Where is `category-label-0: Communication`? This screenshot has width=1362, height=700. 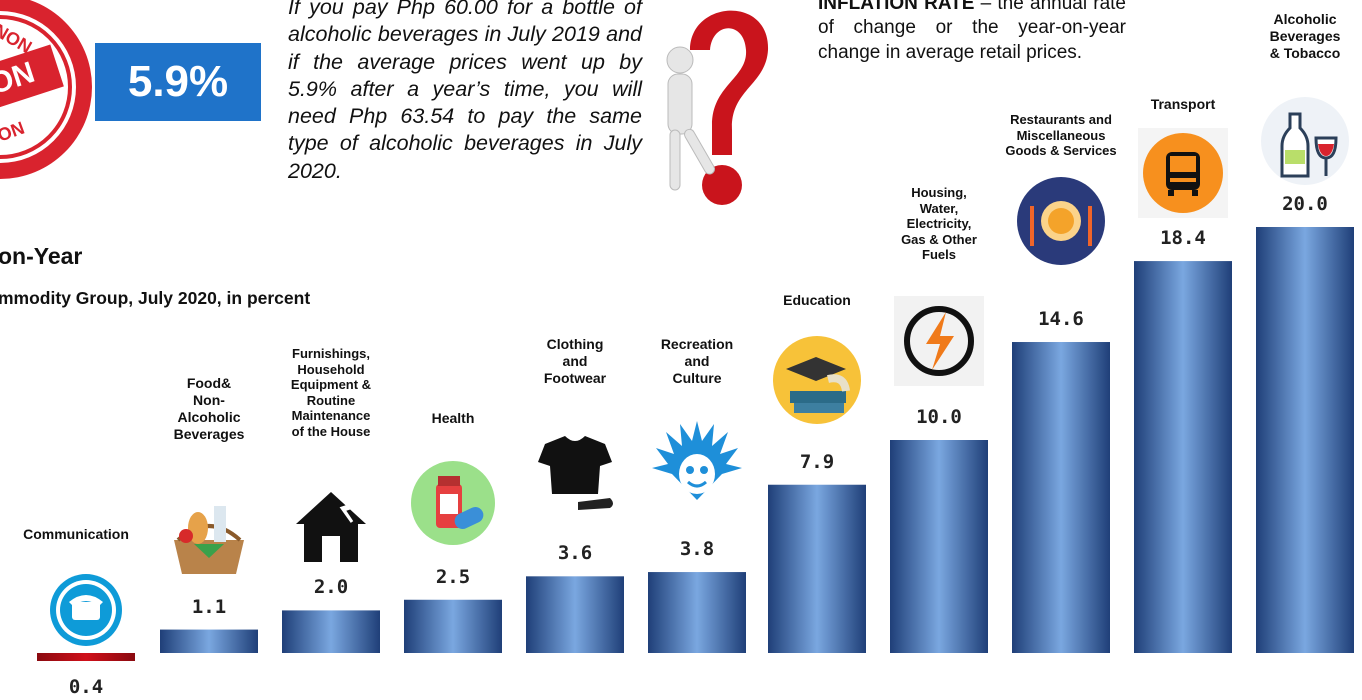
category-label-0: Communication is located at coordinates (76, 534).